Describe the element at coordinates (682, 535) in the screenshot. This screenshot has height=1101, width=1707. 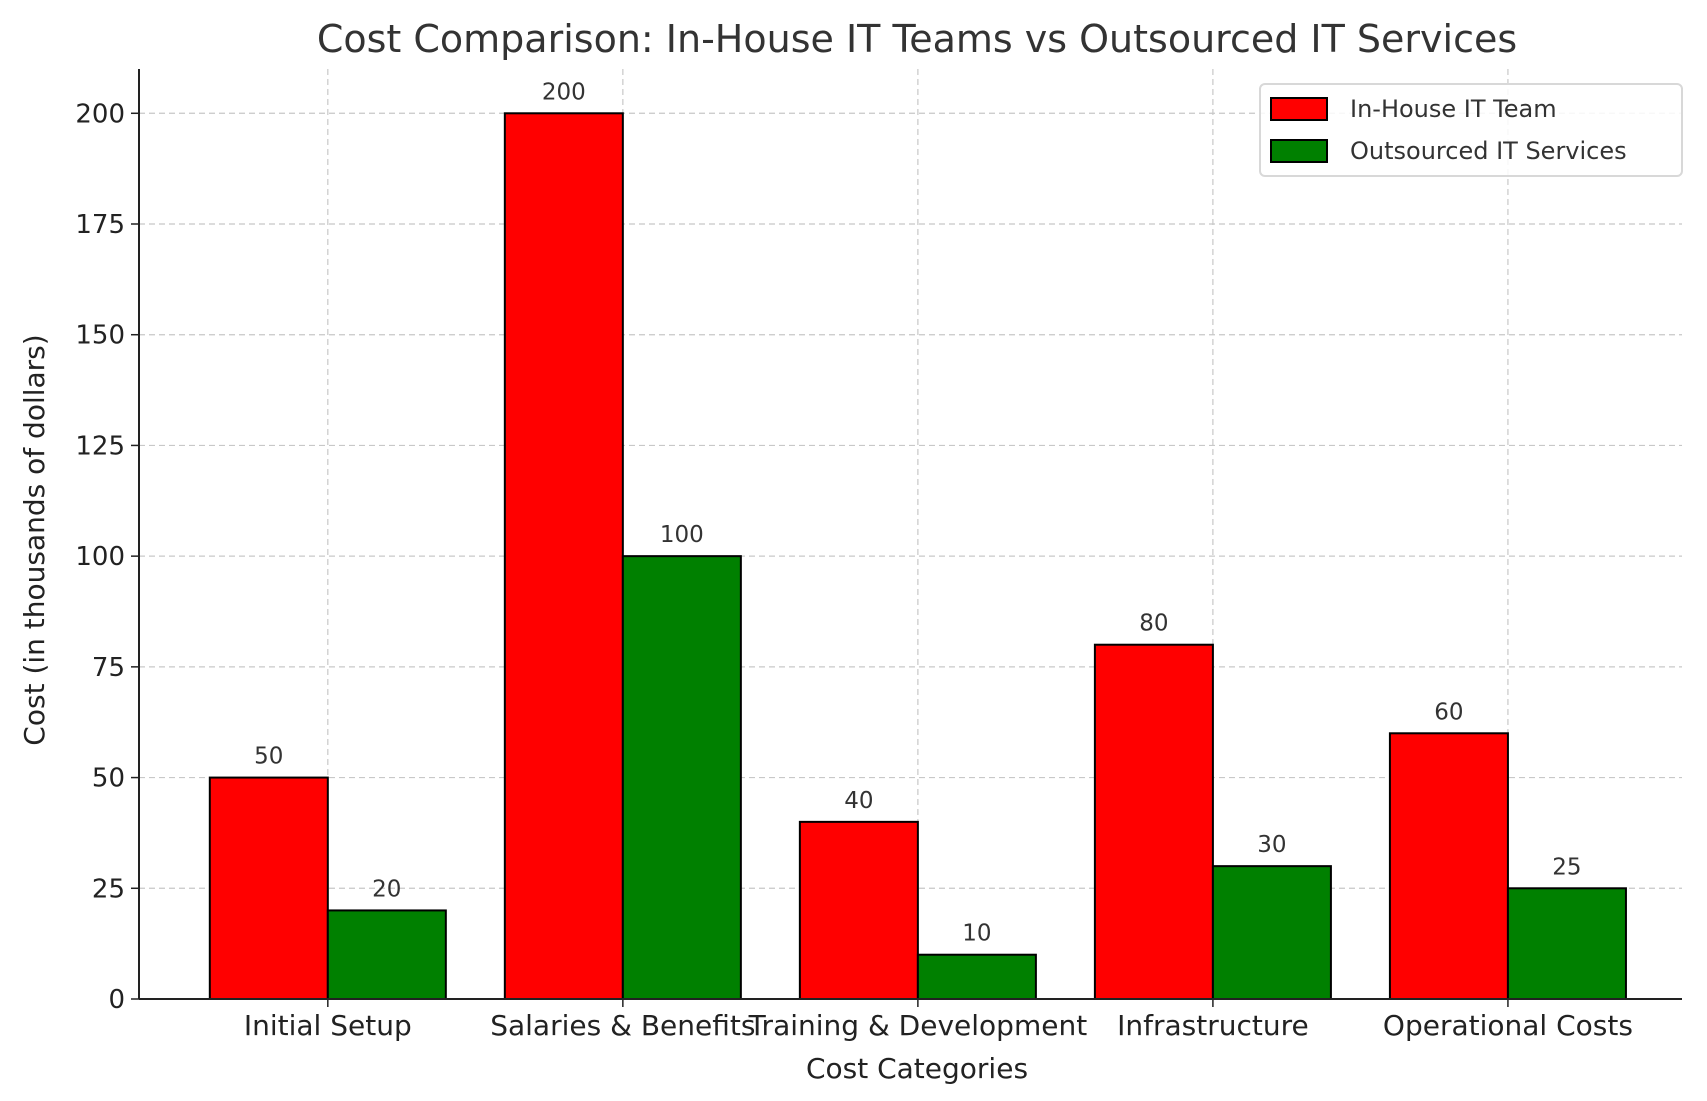
I see `bar-value-label: 100` at that location.